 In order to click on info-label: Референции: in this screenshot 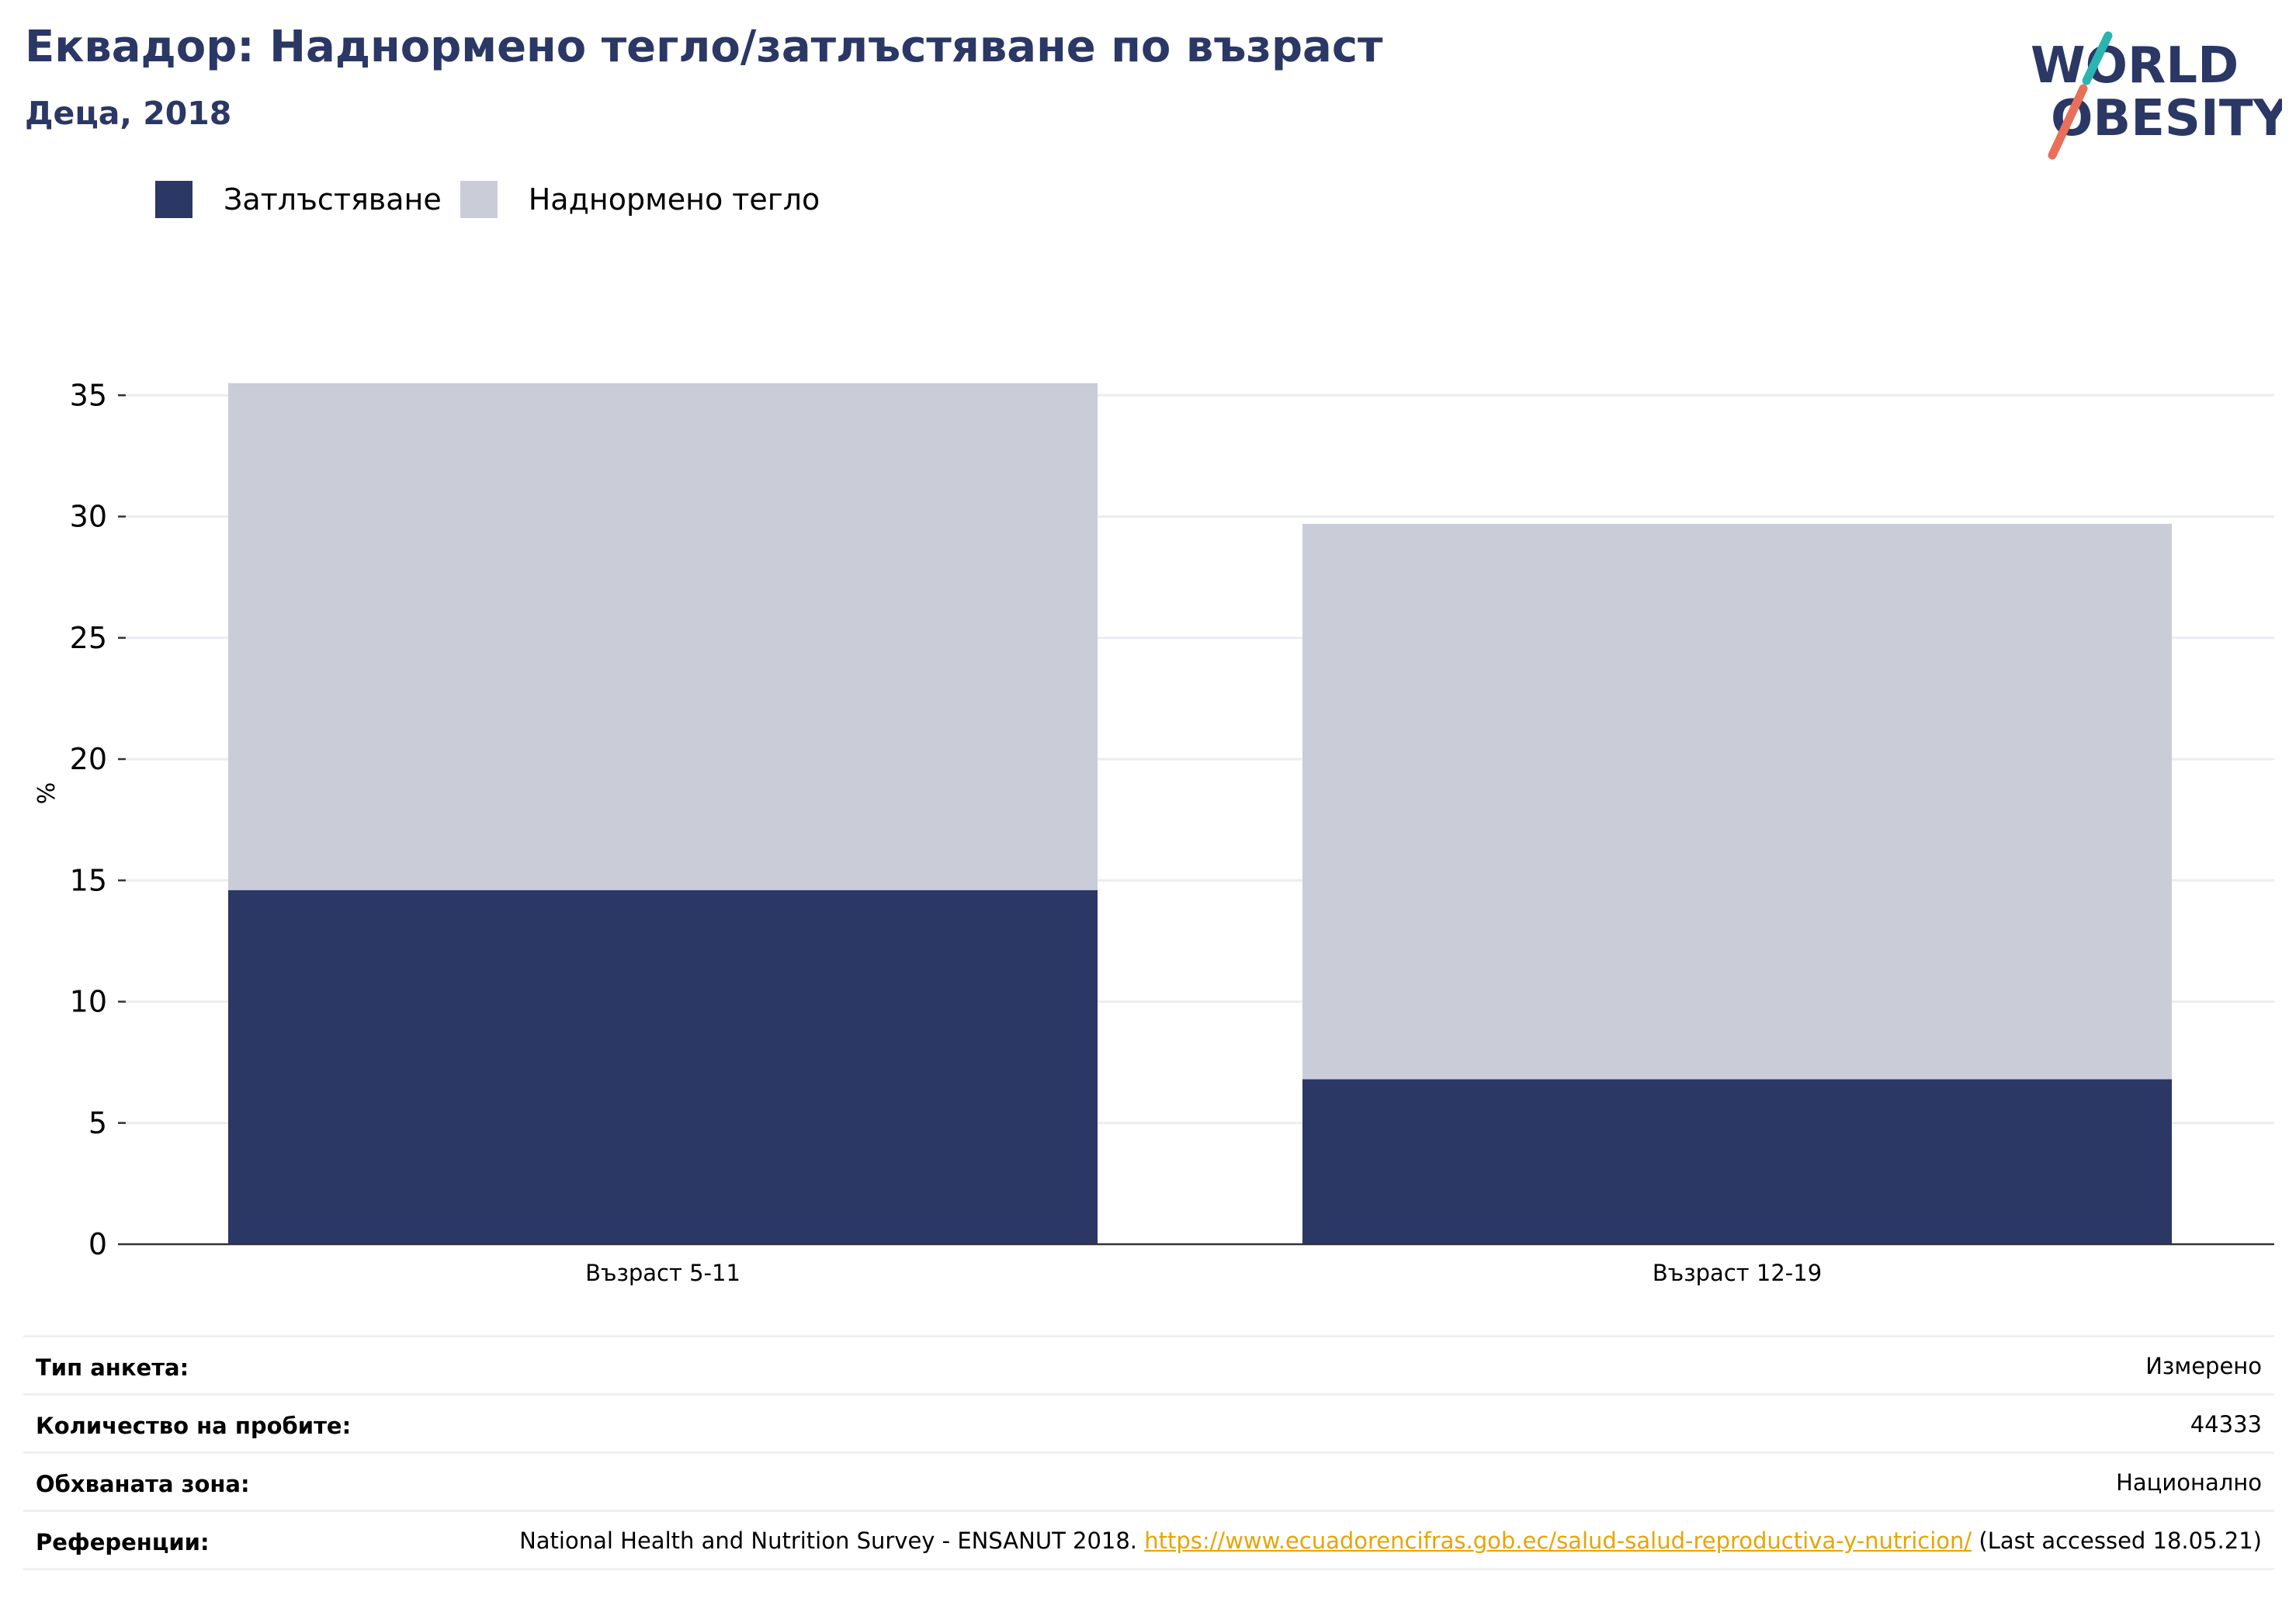, I will do `click(123, 1542)`.